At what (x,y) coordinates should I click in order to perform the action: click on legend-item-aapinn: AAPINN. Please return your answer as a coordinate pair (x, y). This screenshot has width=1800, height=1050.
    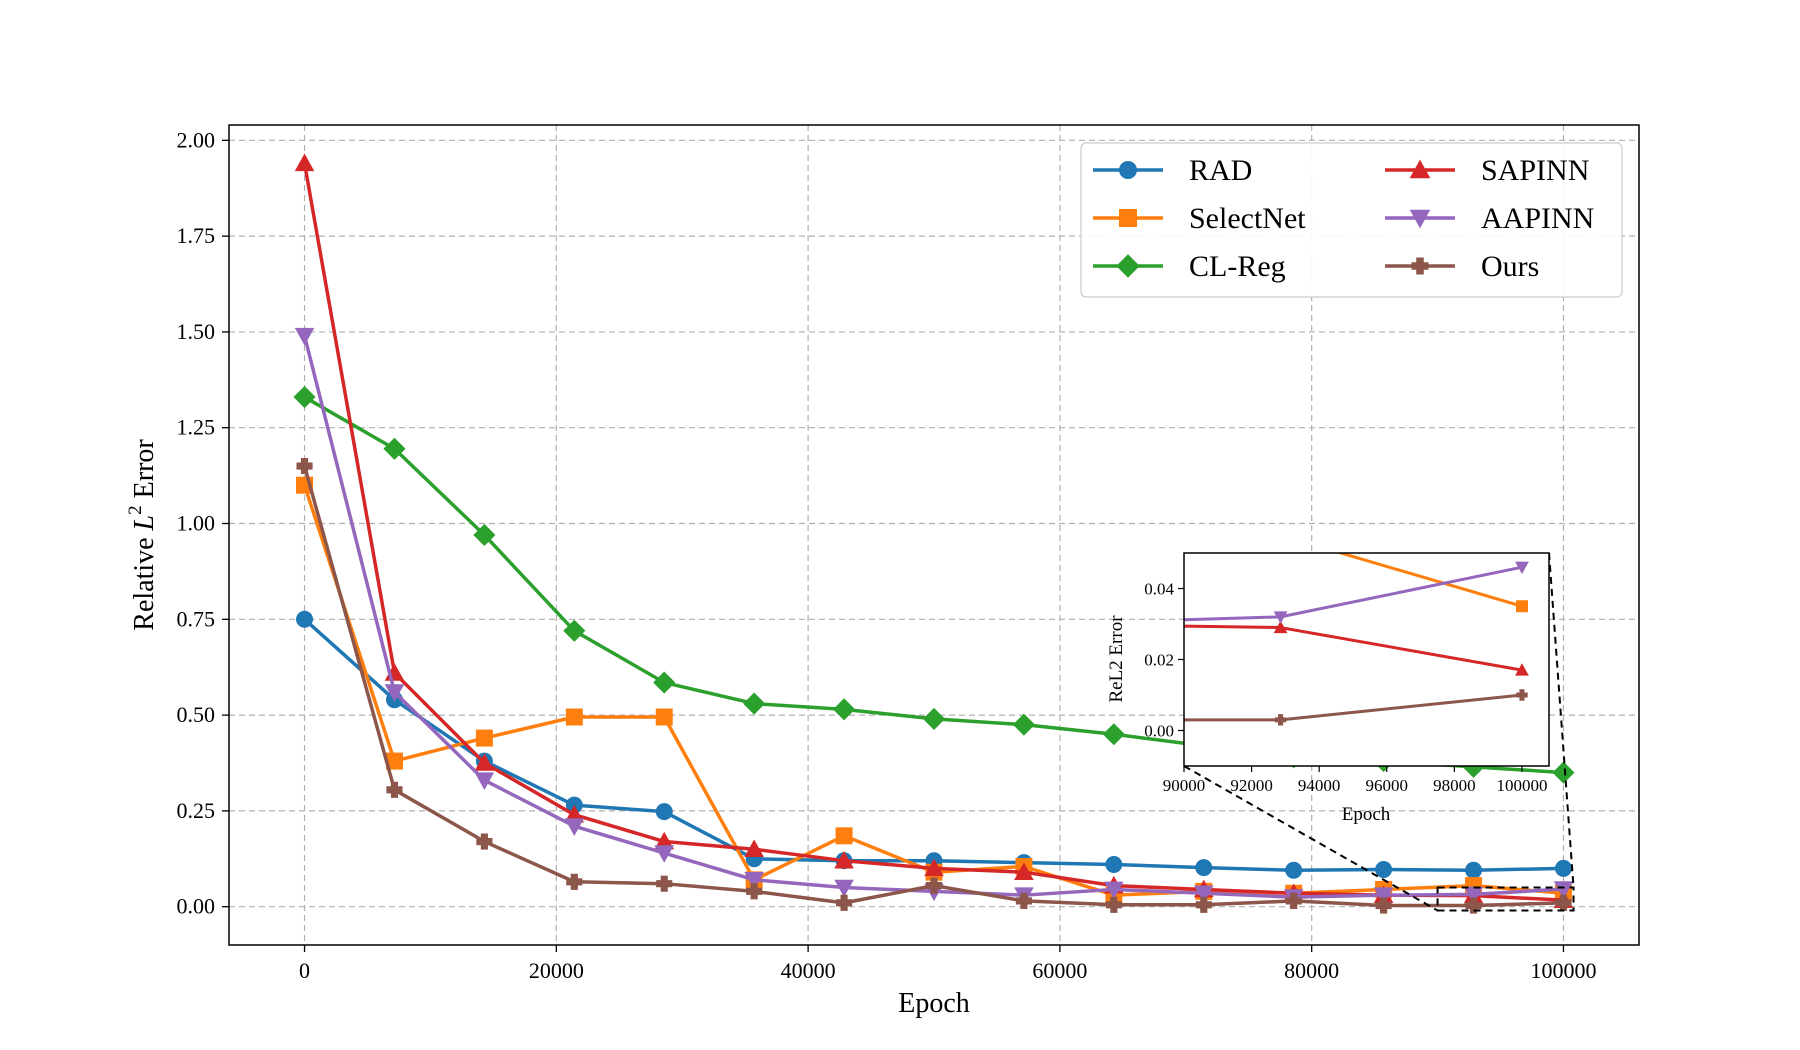
    Looking at the image, I should click on (1489, 218).